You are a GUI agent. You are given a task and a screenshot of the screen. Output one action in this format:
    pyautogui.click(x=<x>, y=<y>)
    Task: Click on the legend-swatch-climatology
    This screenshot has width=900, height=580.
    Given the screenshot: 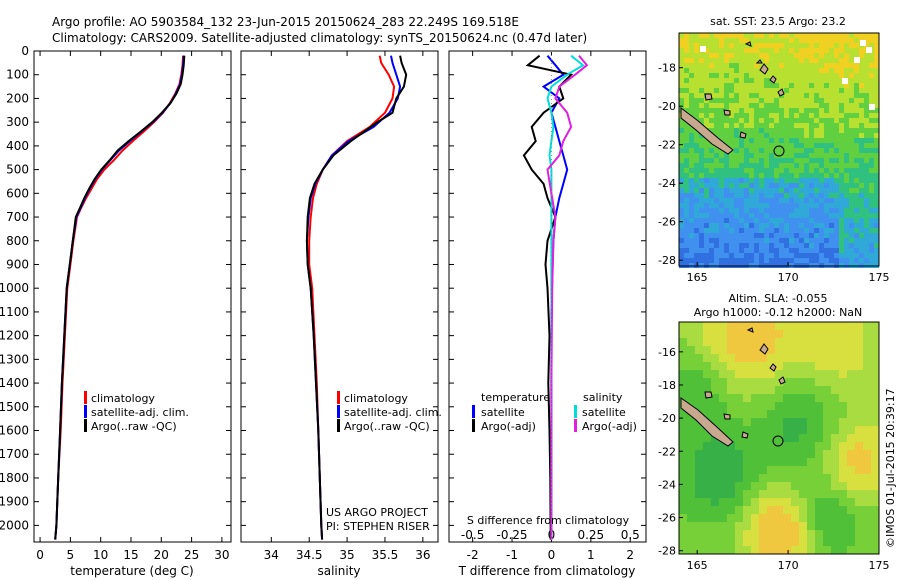 What is the action you would take?
    pyautogui.click(x=85, y=397)
    